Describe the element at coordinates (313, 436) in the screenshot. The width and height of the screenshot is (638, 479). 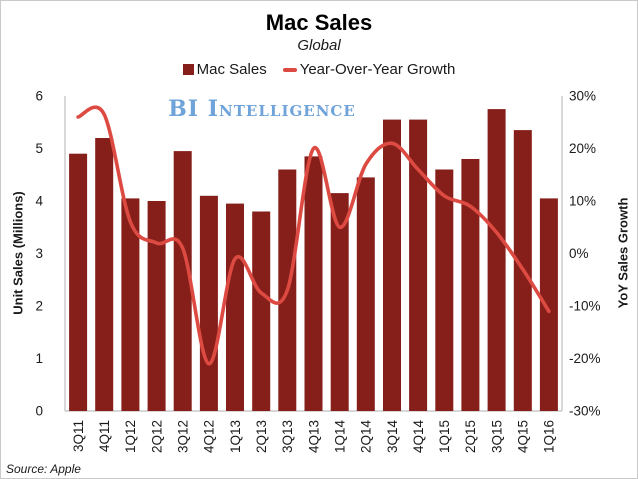
I see `x-axis-category-label: 4Q13` at that location.